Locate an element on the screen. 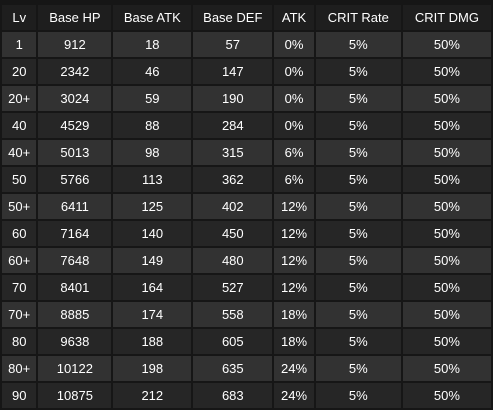  cell-level: 20+ is located at coordinates (19, 98).